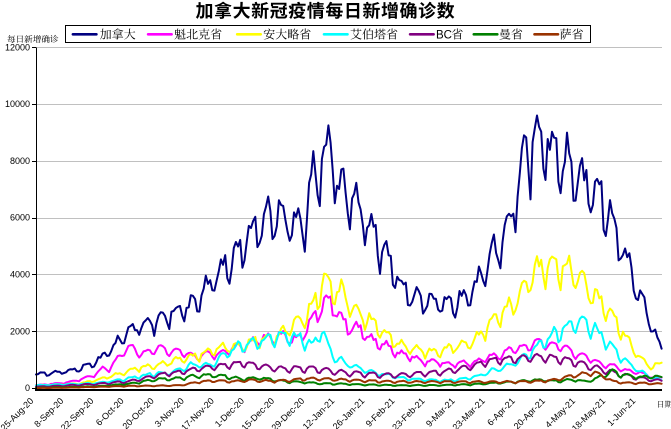 This screenshot has width=671, height=429. What do you see at coordinates (444, 36) in the screenshot?
I see `svg-text: BC` at bounding box center [444, 36].